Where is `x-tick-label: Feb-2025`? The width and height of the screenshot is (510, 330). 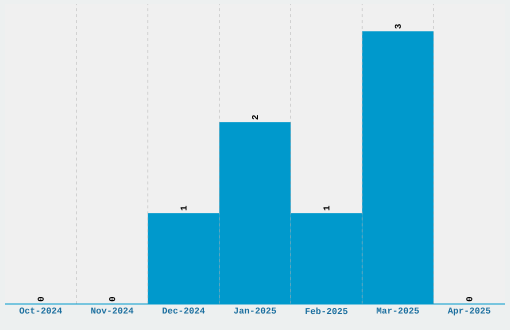
x-tick-label: Feb-2025 is located at coordinates (327, 311).